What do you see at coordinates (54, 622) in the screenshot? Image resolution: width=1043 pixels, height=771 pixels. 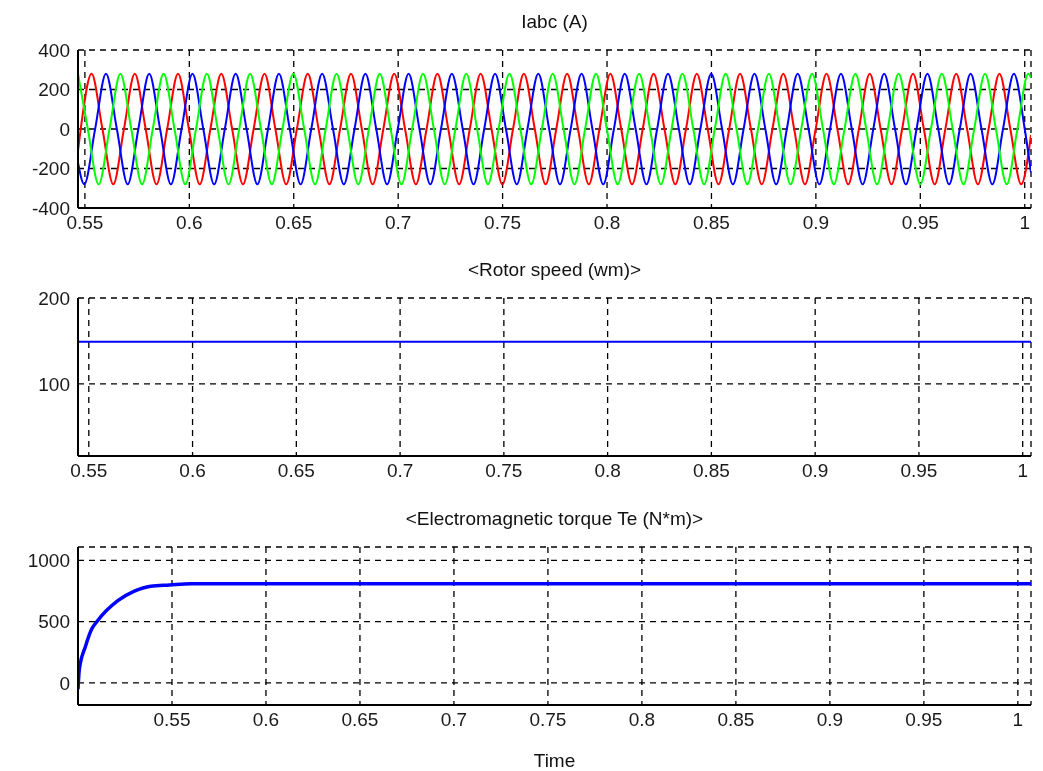 I see `y-tick-label: 500` at bounding box center [54, 622].